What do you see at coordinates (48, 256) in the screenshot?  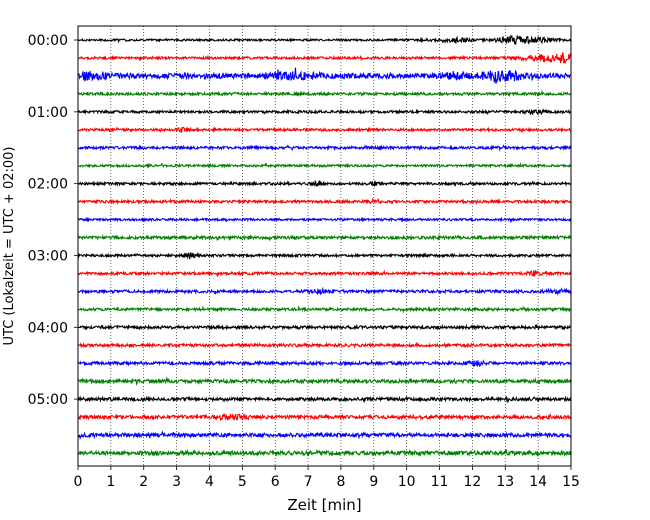 I see `y-tick-label: 03:00` at bounding box center [48, 256].